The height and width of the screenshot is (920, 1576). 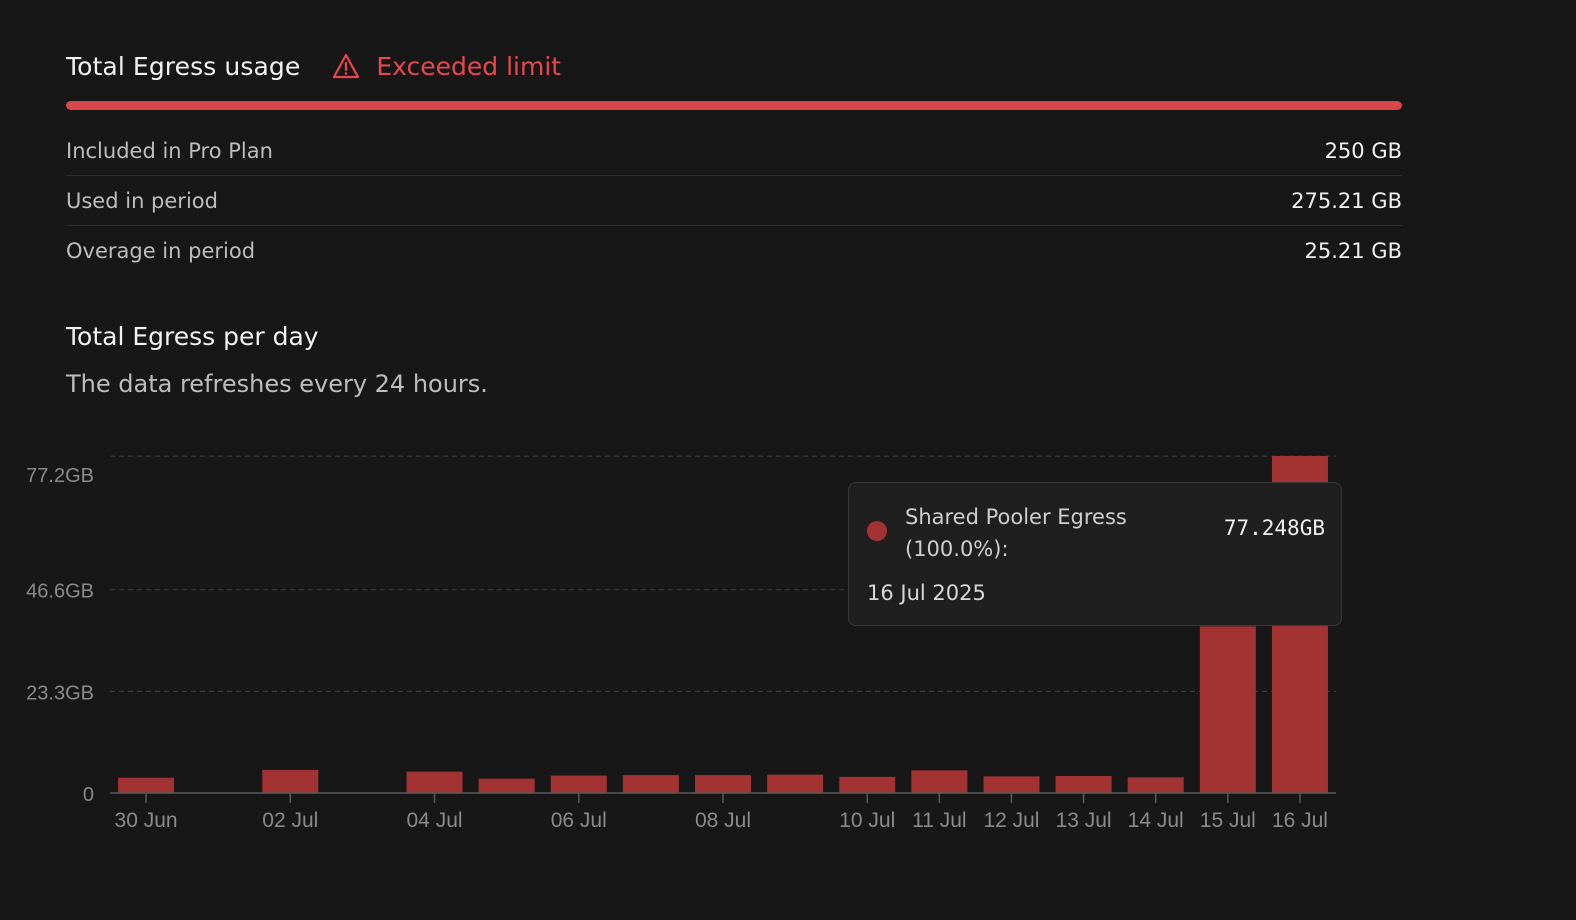 I want to click on tooltip-value: 77.248GB, so click(x=1274, y=528).